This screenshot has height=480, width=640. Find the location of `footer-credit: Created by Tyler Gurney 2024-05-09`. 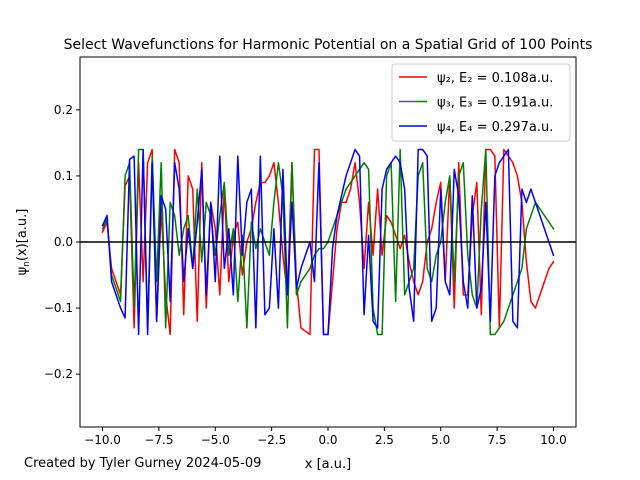

footer-credit: Created by Tyler Gurney 2024-05-09 is located at coordinates (142, 463).